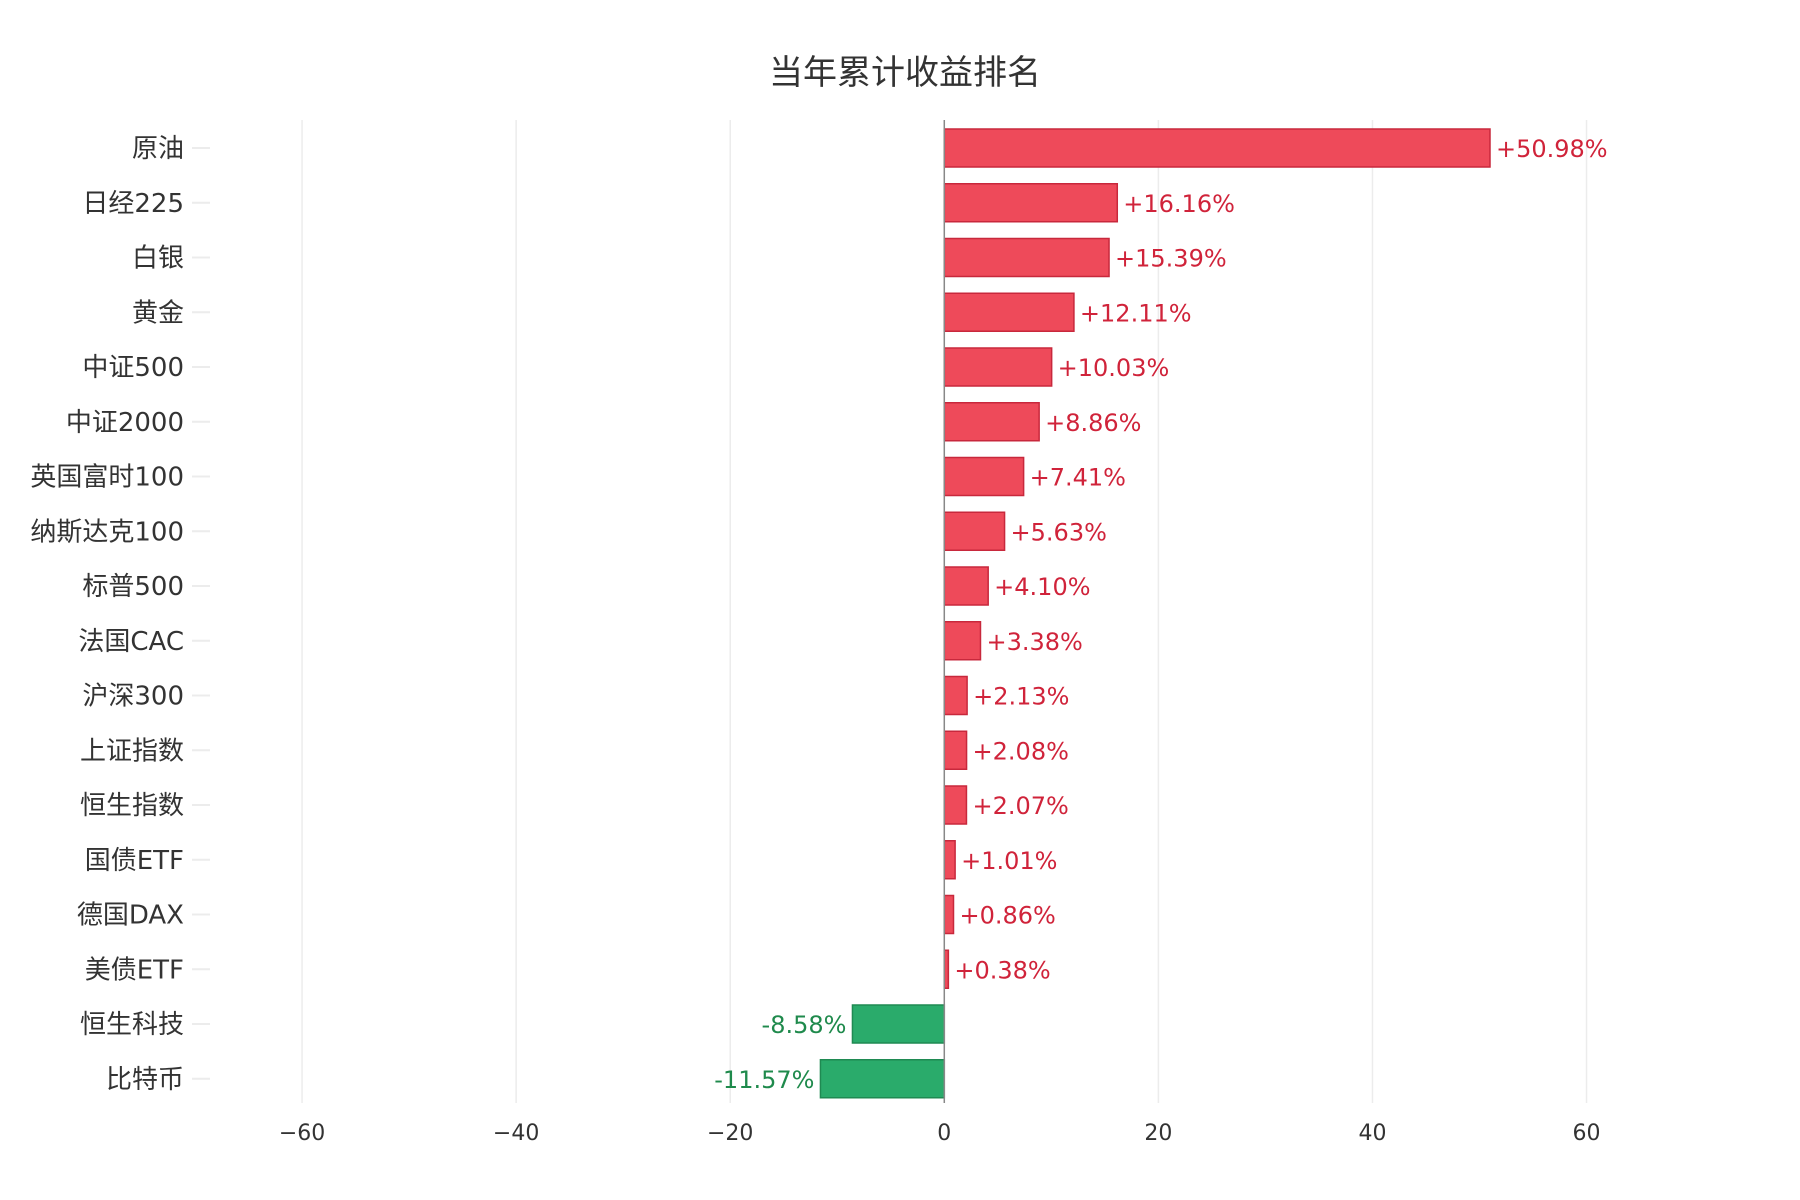 This screenshot has width=1800, height=1200. Describe the element at coordinates (804, 1025) in the screenshot. I see `value-label: -8.58%` at that location.